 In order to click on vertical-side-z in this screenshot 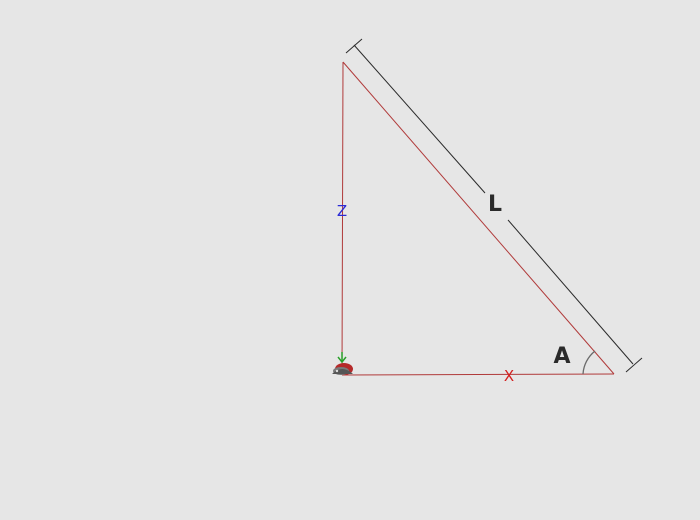, I will do `click(342, 218)`.